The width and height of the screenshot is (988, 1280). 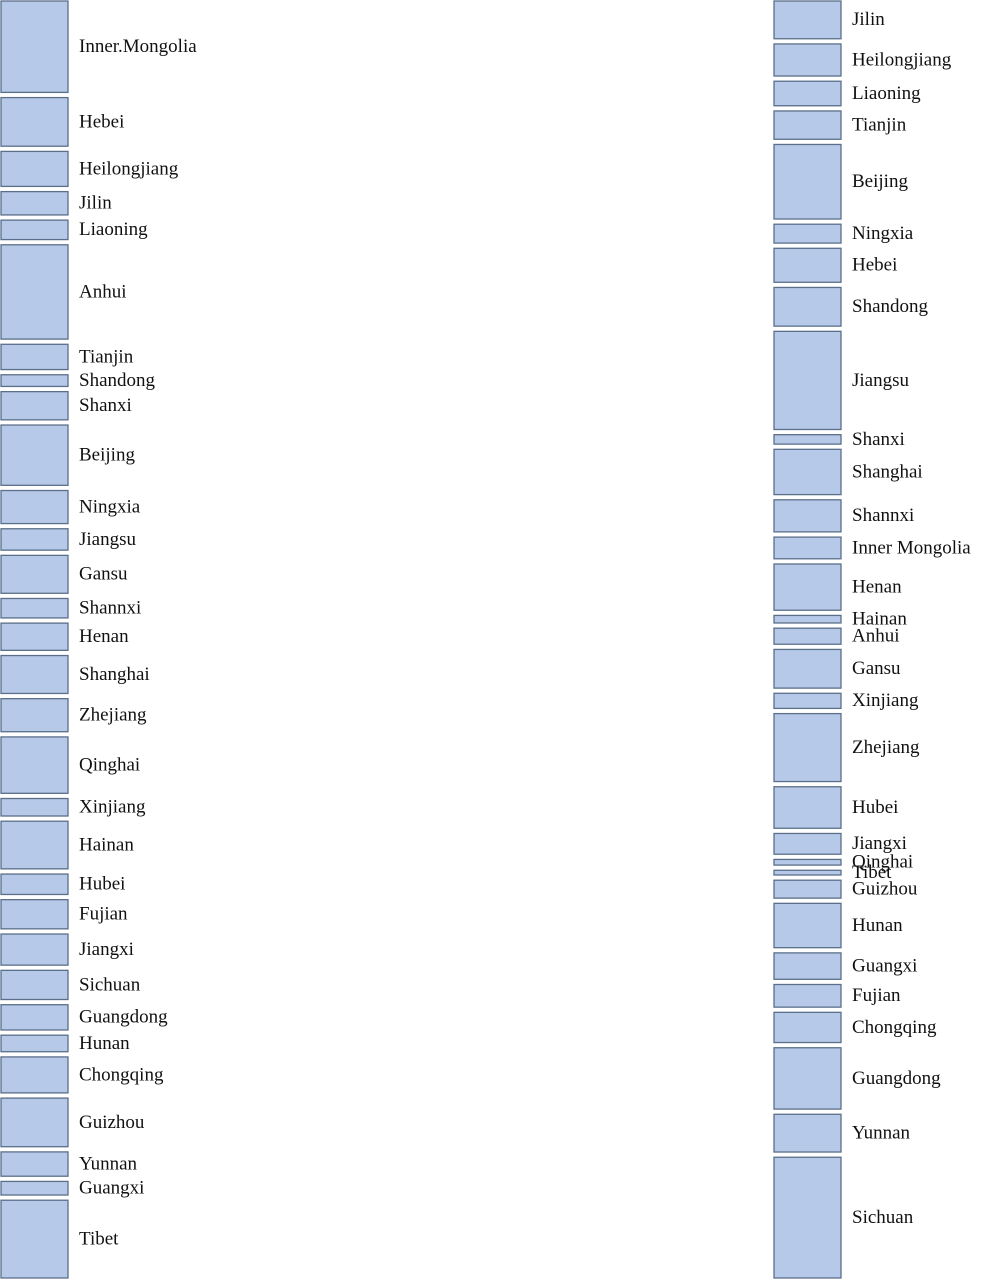 What do you see at coordinates (840, 125) in the screenshot?
I see `target-node-tianjin: Tianjin` at bounding box center [840, 125].